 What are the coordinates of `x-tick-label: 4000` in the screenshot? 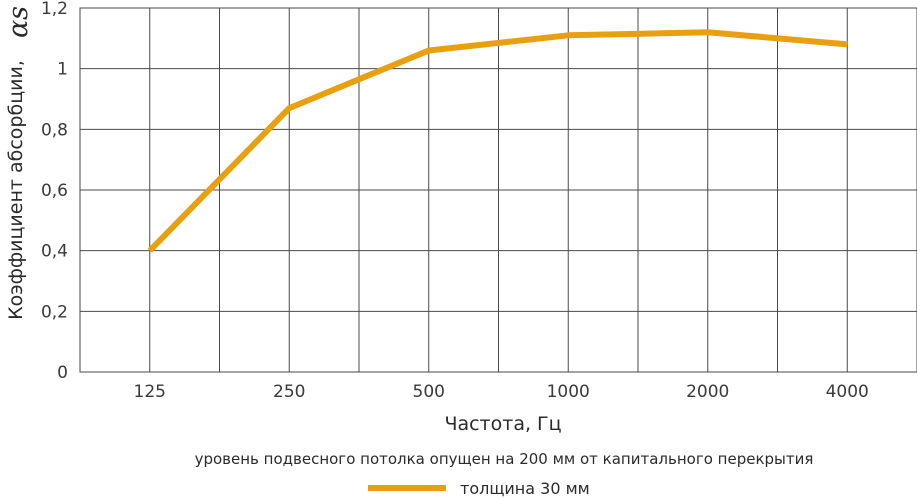 It's located at (847, 392).